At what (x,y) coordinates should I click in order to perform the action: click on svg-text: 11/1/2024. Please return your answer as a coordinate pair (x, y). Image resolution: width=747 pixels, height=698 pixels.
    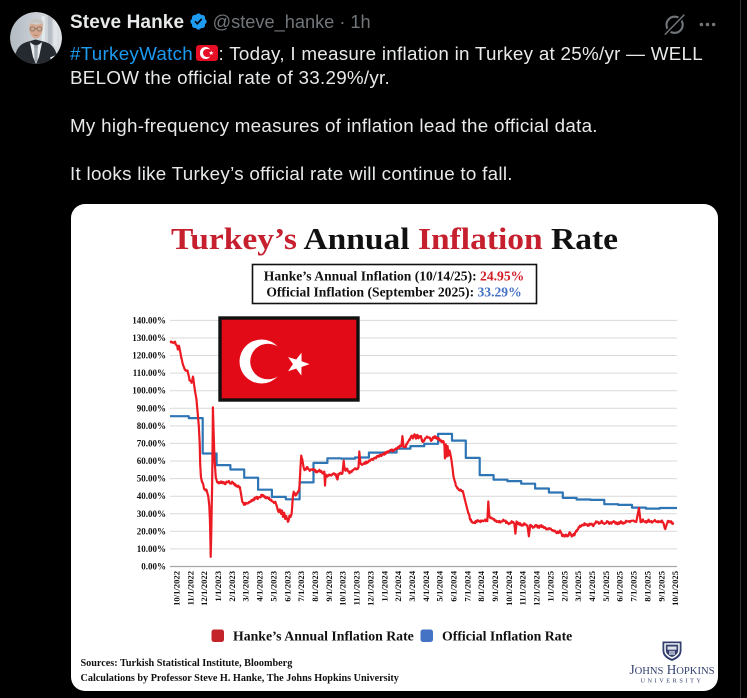
    Looking at the image, I should click on (523, 587).